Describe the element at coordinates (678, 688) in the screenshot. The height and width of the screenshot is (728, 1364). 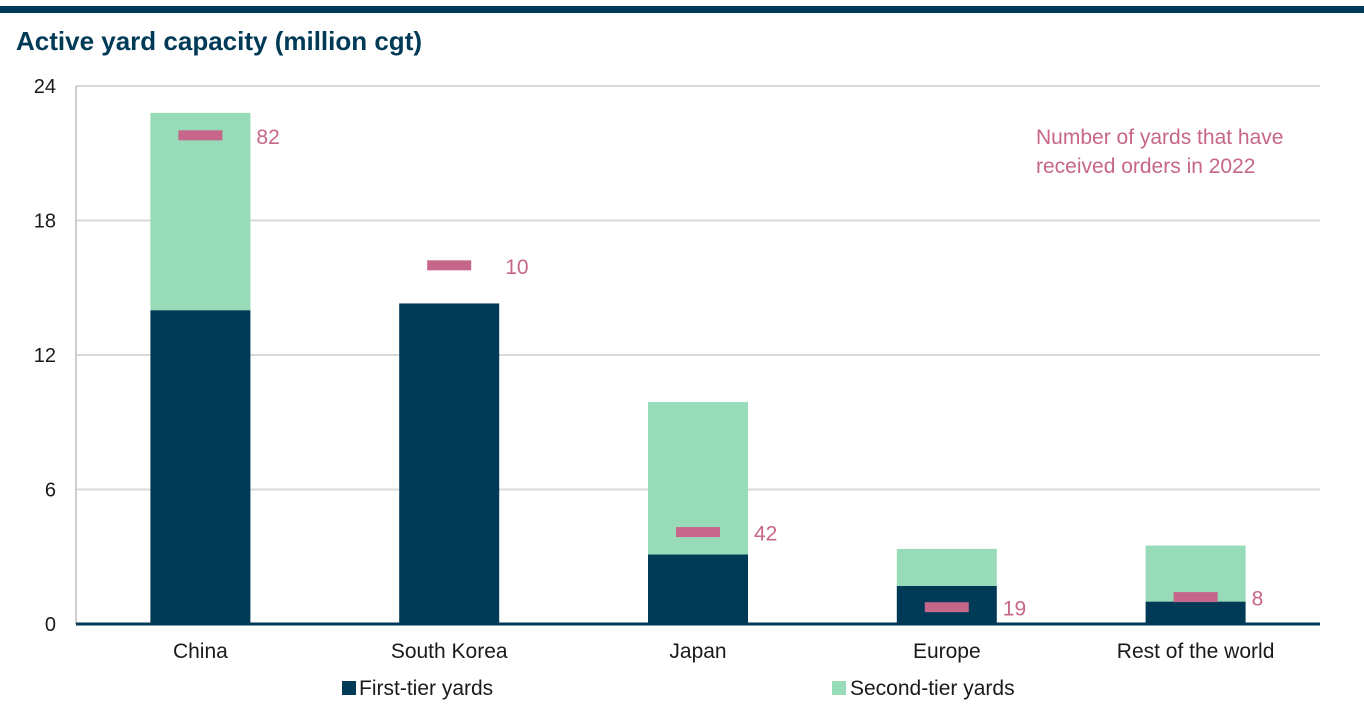
I see `legend: First-tier yards Second-tier yards` at that location.